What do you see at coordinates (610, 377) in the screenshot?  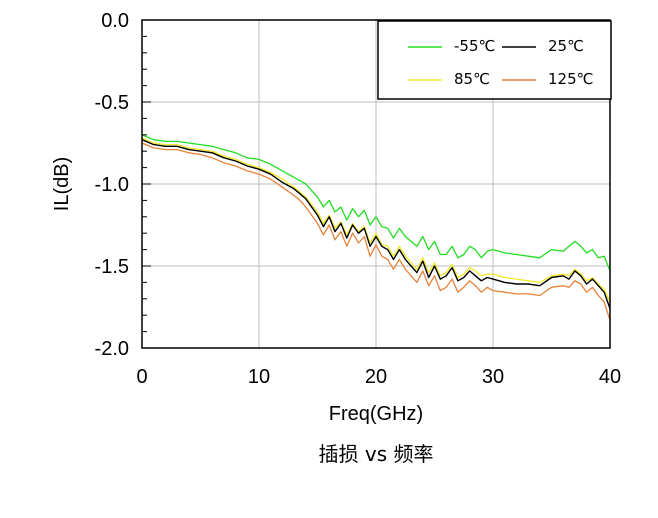 I see `x-tick-label: 40` at bounding box center [610, 377].